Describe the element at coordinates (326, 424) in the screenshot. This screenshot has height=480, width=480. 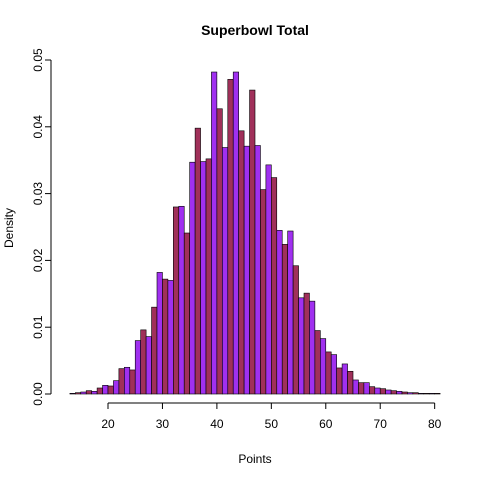
I see `x-tick-label: 60` at that location.